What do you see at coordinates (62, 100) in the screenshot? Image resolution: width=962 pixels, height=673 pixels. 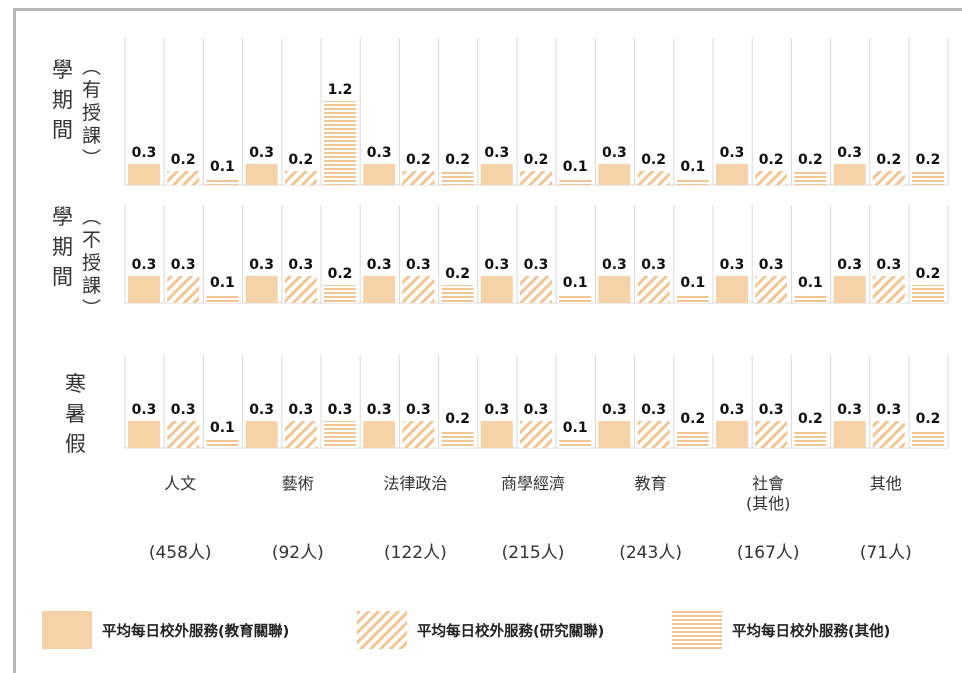 I see `row-label-char: 期` at bounding box center [62, 100].